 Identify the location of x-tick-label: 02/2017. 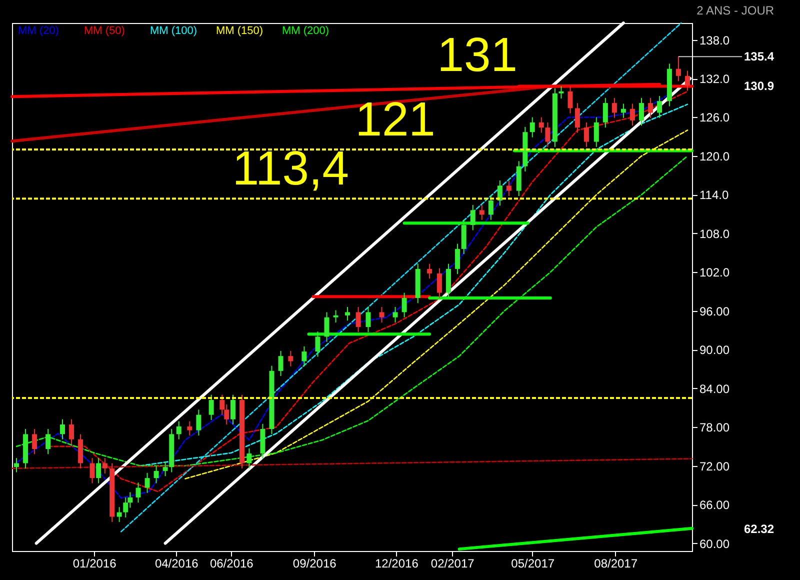
(452, 563).